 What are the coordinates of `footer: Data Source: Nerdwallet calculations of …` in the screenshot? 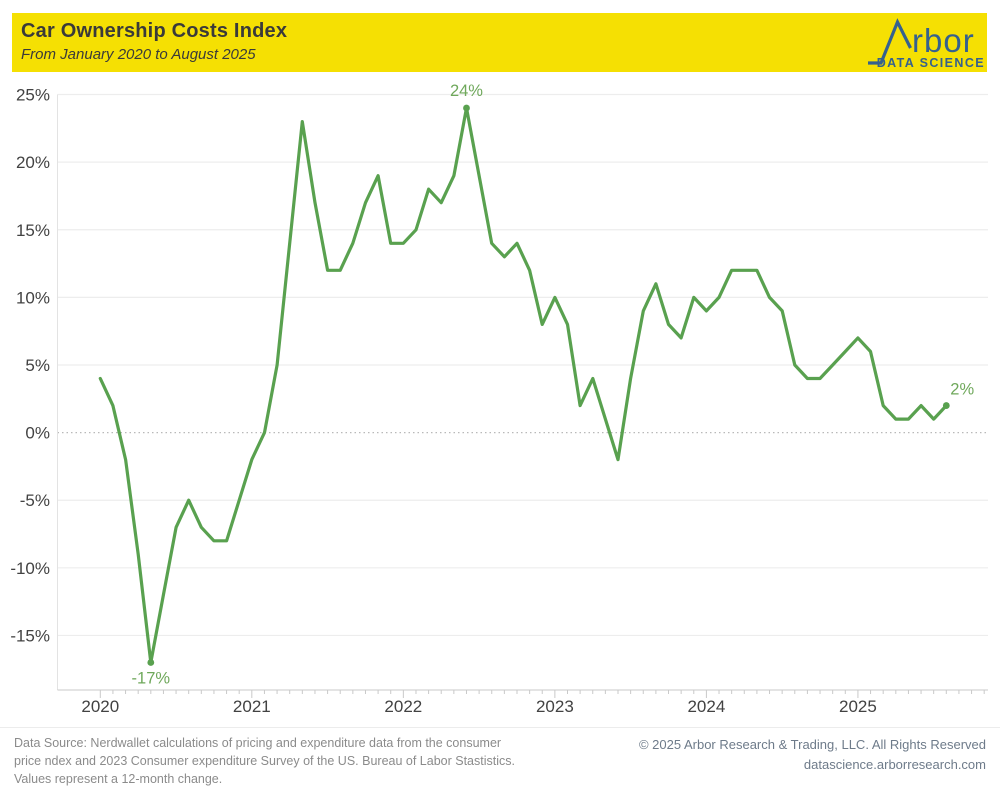 It's located at (500, 764).